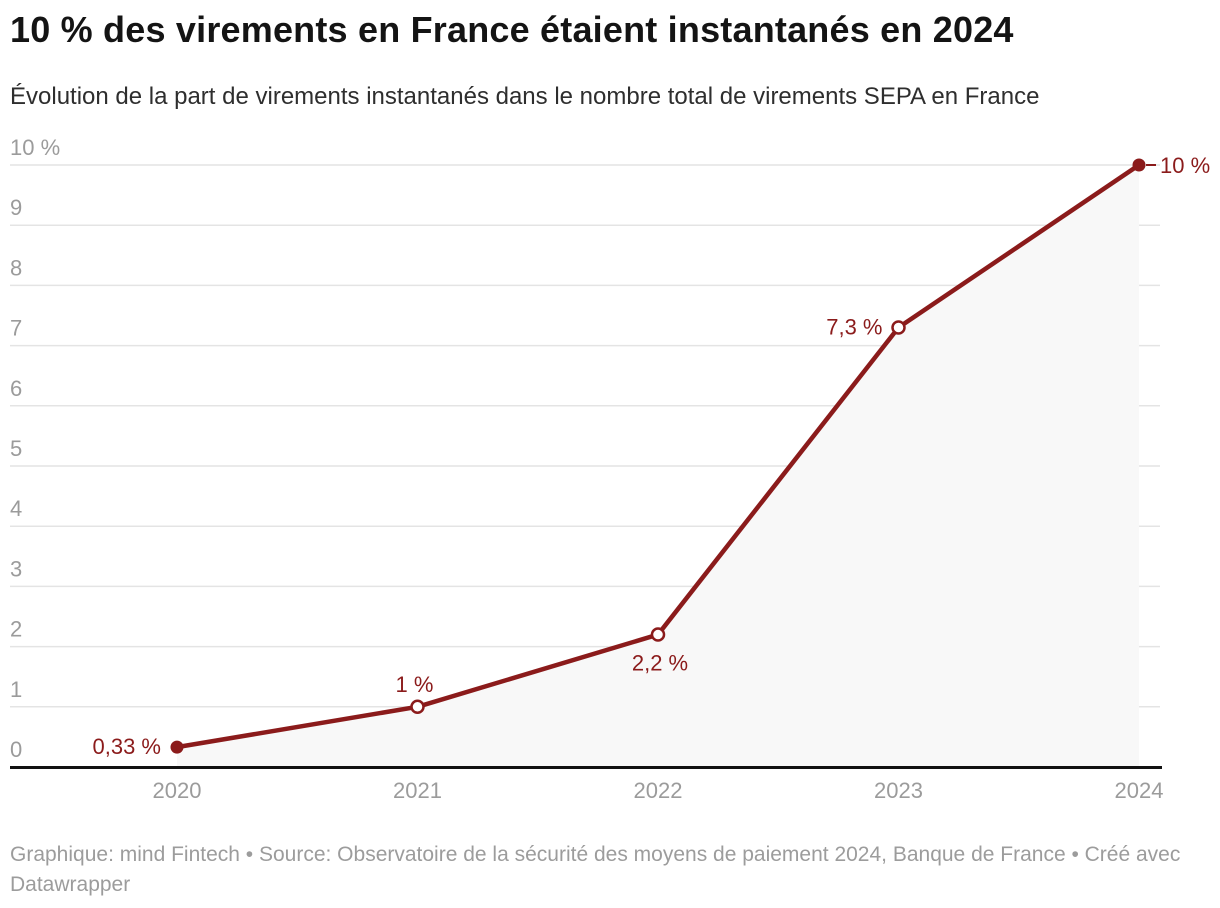 This screenshot has width=1220, height=908. Describe the element at coordinates (16, 749) in the screenshot. I see `y-tick-label: 0` at that location.